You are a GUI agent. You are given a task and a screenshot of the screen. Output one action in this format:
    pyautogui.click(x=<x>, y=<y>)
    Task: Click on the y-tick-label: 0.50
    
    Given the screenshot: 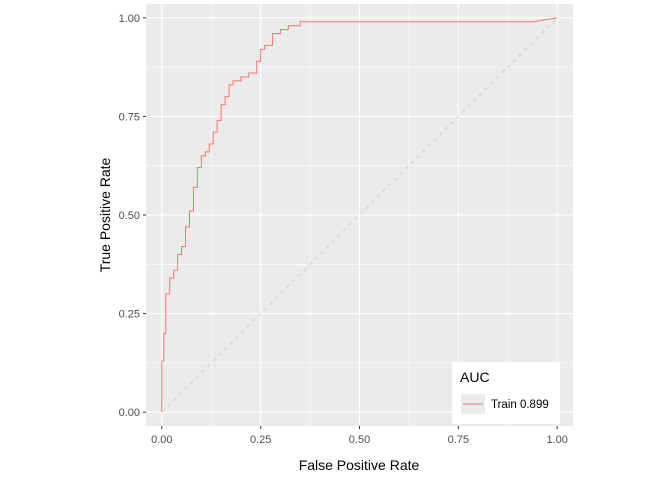 What is the action you would take?
    pyautogui.click(x=129, y=216)
    